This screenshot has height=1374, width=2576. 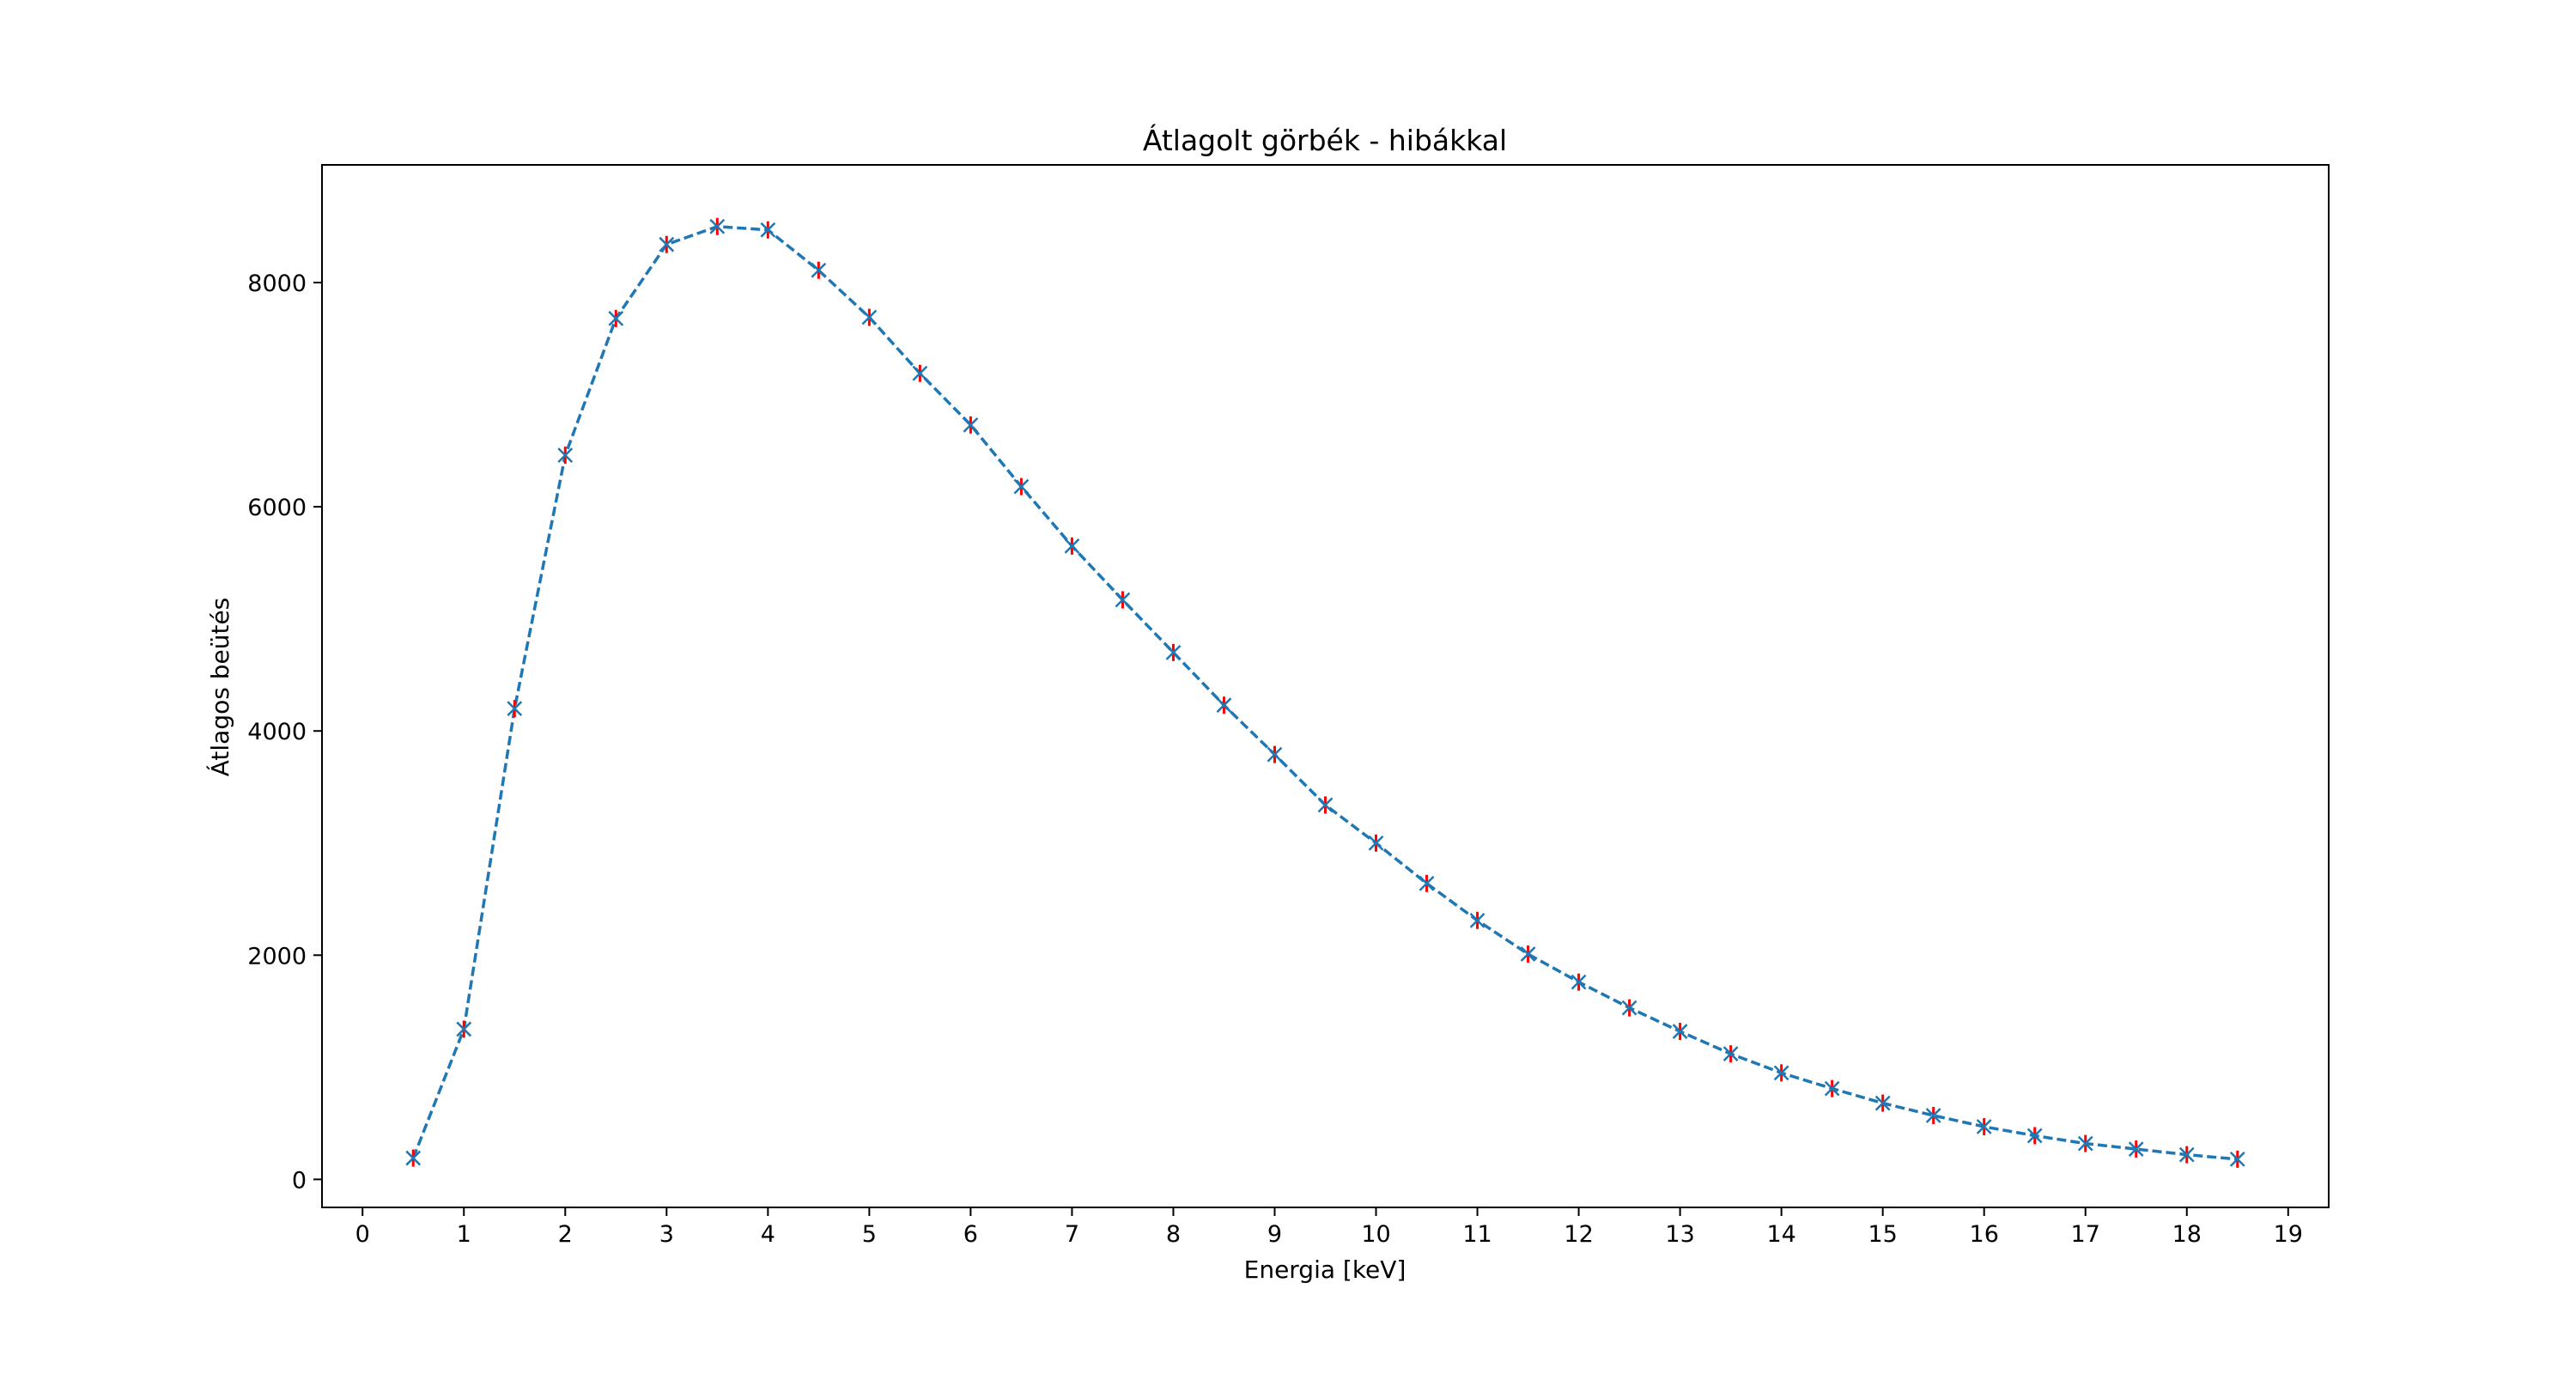 I want to click on x-tick-label: 1, so click(x=464, y=1234).